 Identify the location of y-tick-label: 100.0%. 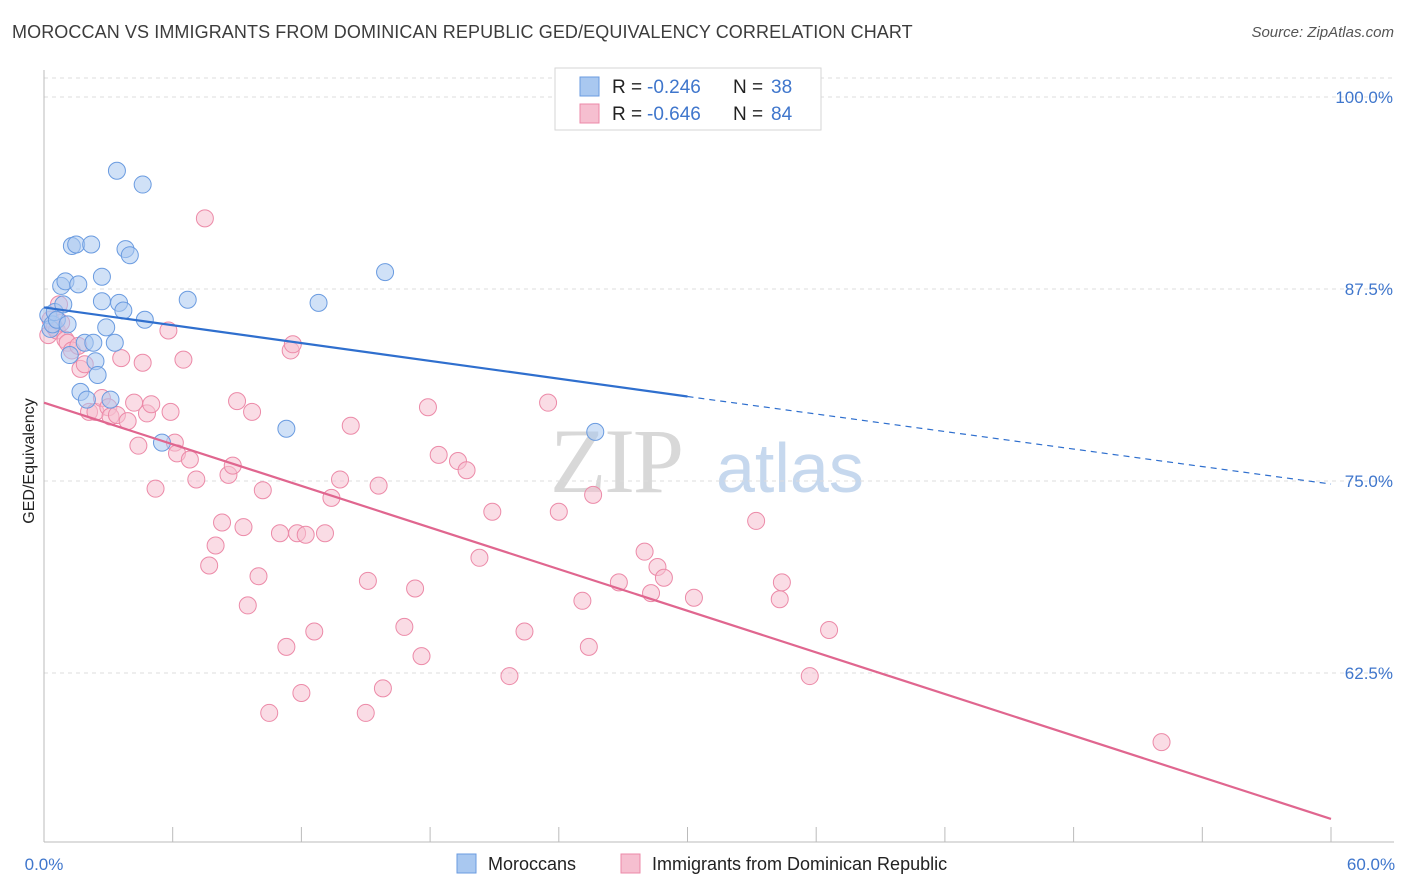
(1364, 97).